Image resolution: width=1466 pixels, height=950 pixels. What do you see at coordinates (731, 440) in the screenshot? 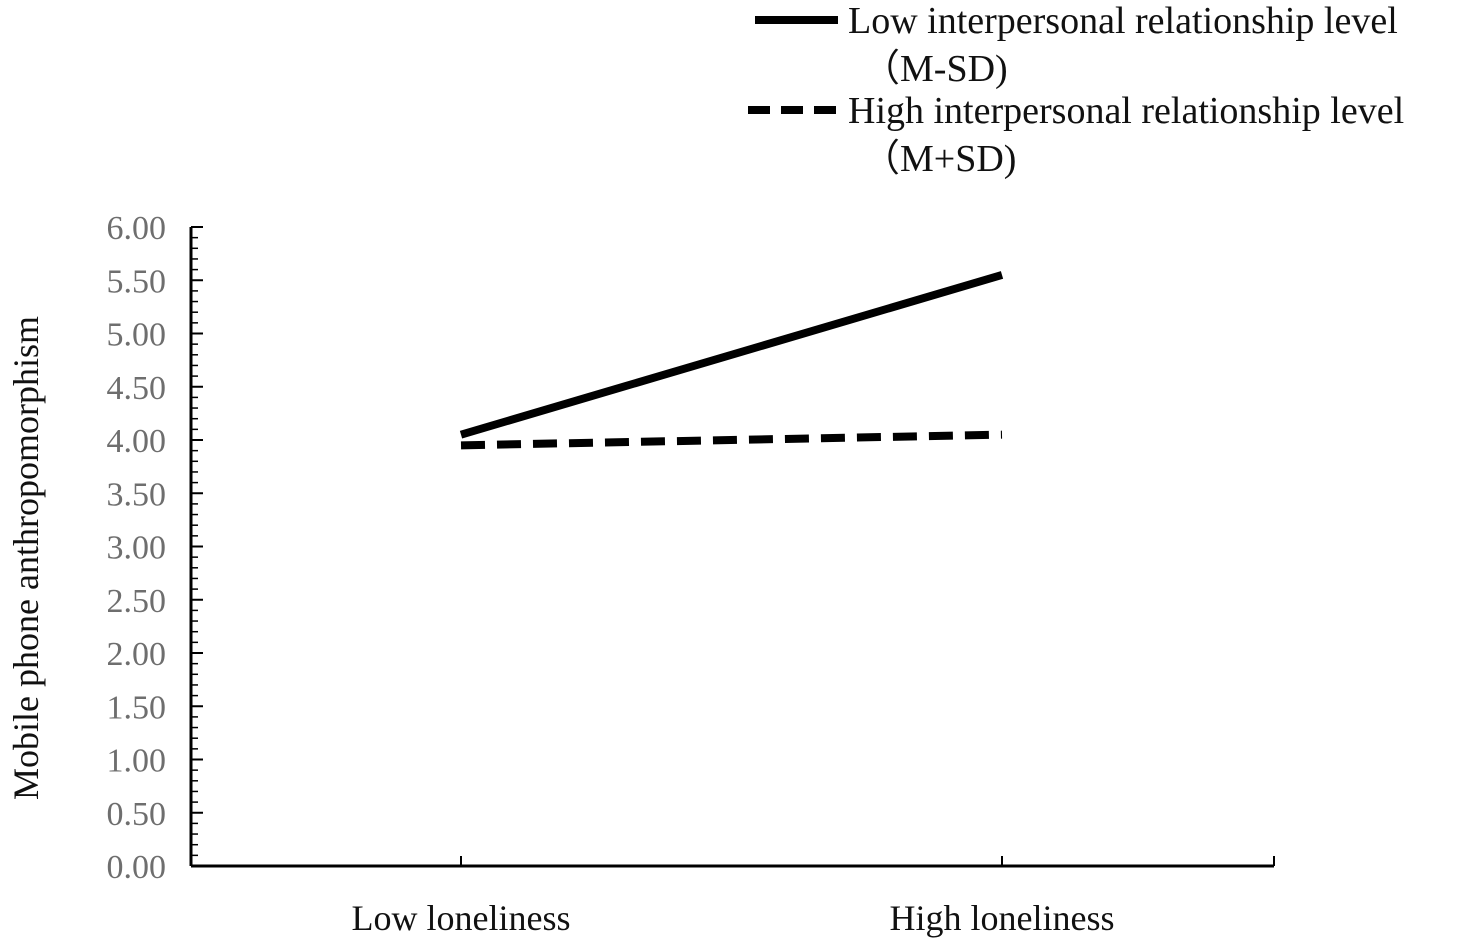
I see `series-line-high-relationship` at bounding box center [731, 440].